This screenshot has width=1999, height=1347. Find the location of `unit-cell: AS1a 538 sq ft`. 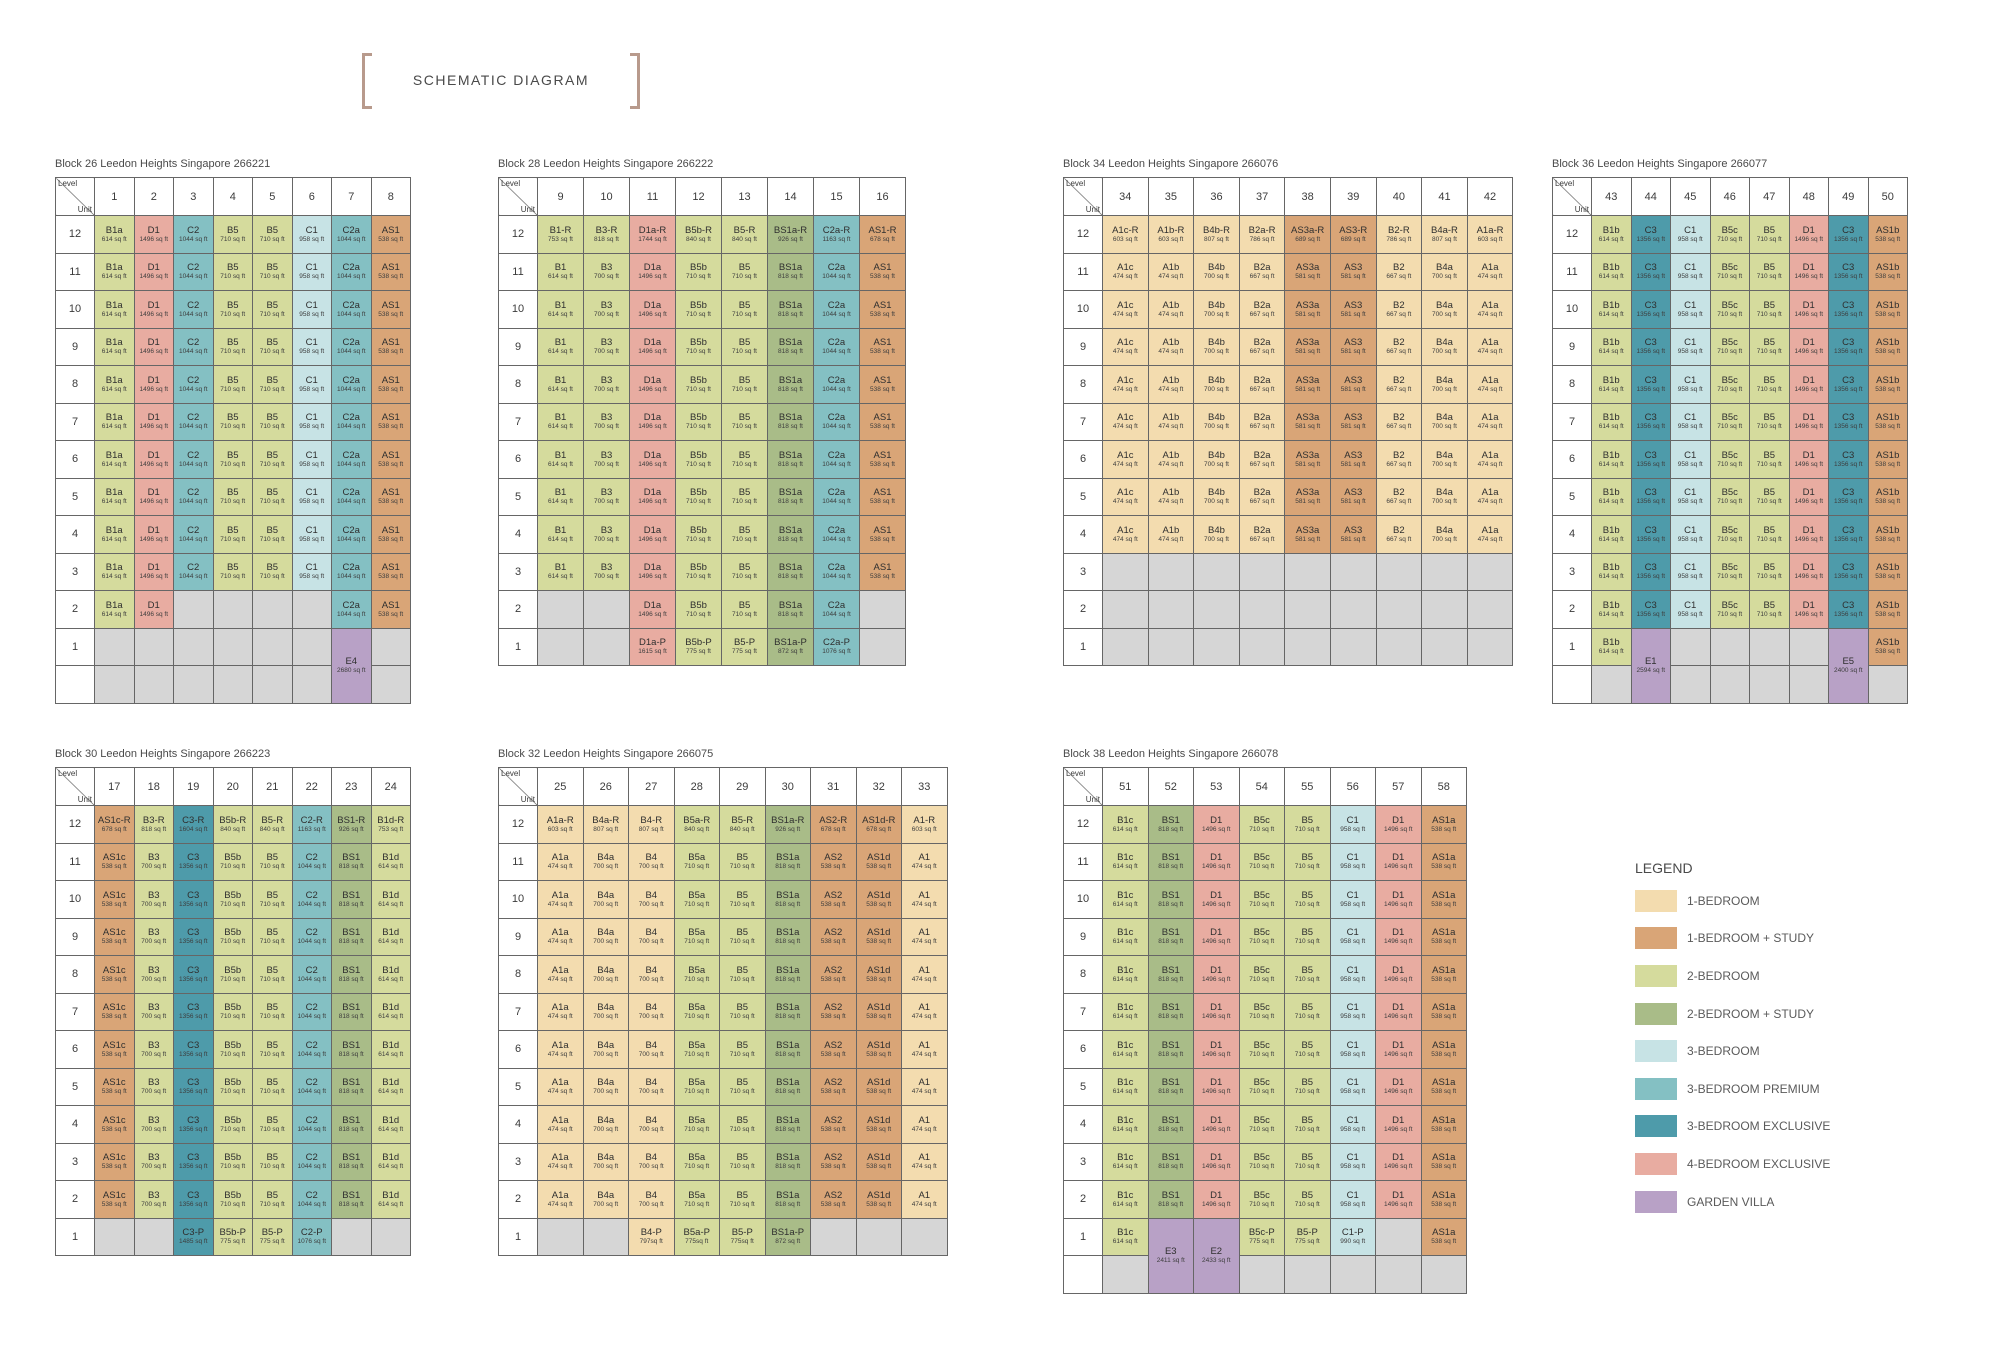

unit-cell: AS1a 538 sq ft is located at coordinates (1443, 1086).